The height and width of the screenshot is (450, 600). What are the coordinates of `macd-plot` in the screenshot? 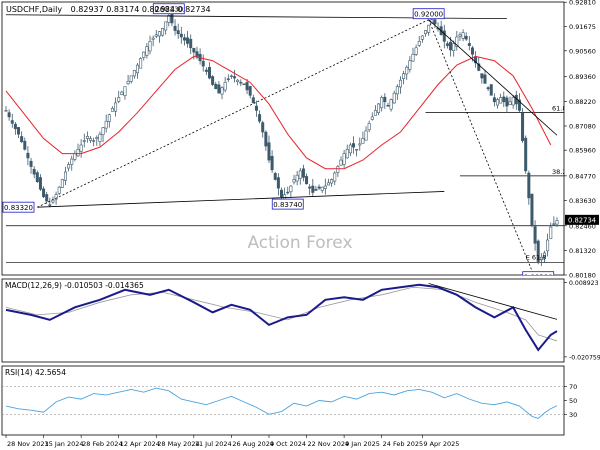 It's located at (281, 317).